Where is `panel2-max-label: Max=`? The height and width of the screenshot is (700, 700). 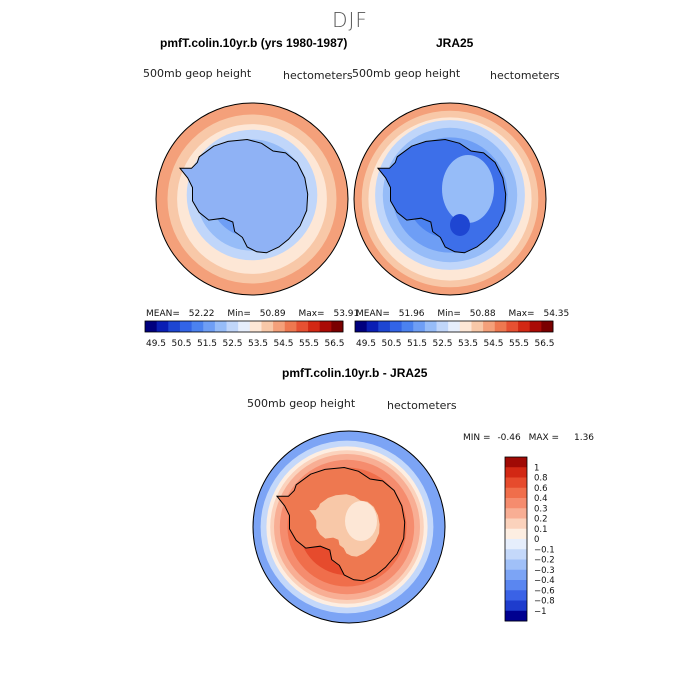 panel2-max-label: Max= is located at coordinates (521, 314).